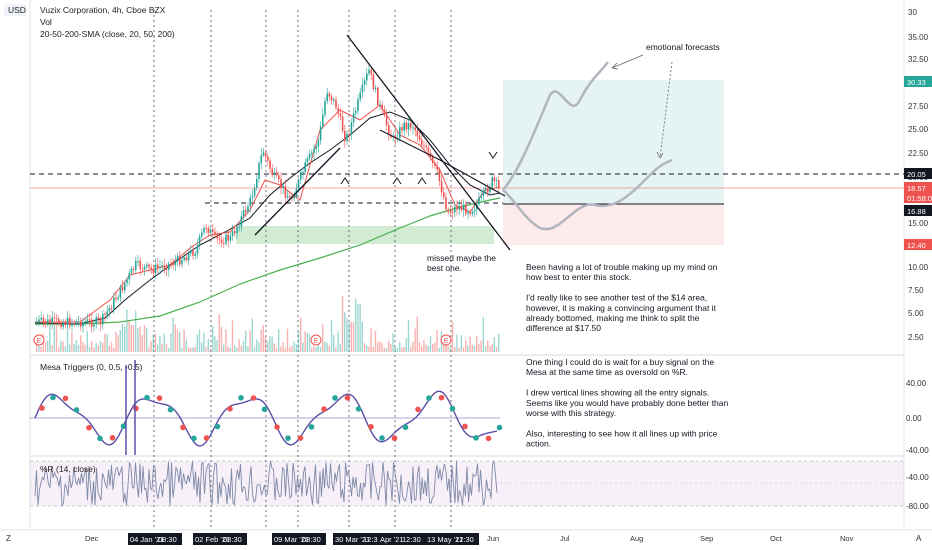 The image size is (932, 550). What do you see at coordinates (916, 313) in the screenshot?
I see `price-tick: 5.00` at bounding box center [916, 313].